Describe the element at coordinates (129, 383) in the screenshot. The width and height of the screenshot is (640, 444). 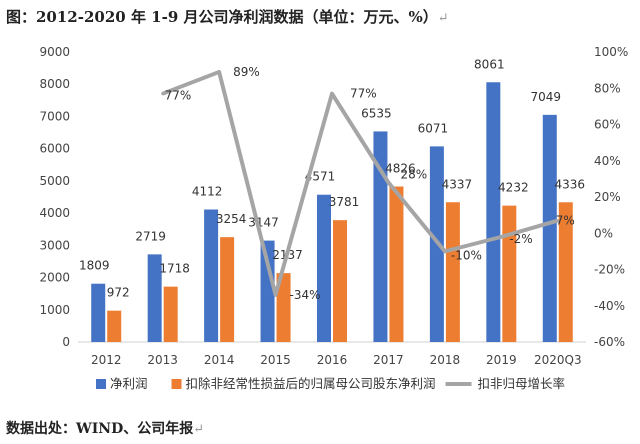
I see `legend-label: 净利润` at that location.